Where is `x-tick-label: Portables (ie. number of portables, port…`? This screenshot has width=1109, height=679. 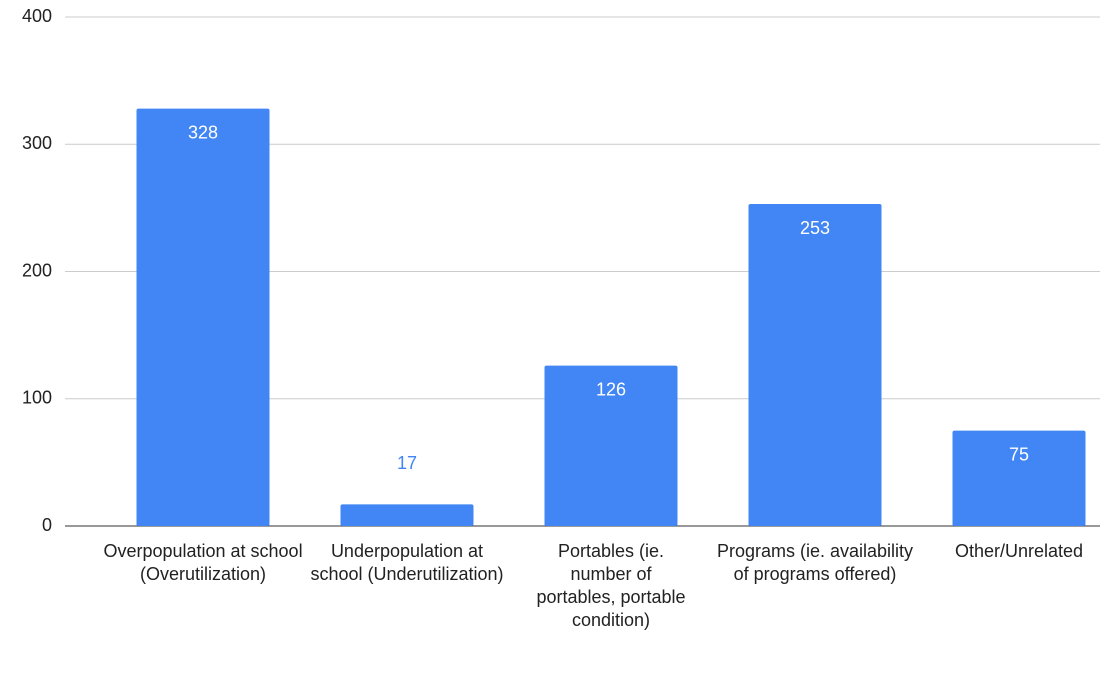
x-tick-label: Portables (ie. number of portables, port… is located at coordinates (611, 585).